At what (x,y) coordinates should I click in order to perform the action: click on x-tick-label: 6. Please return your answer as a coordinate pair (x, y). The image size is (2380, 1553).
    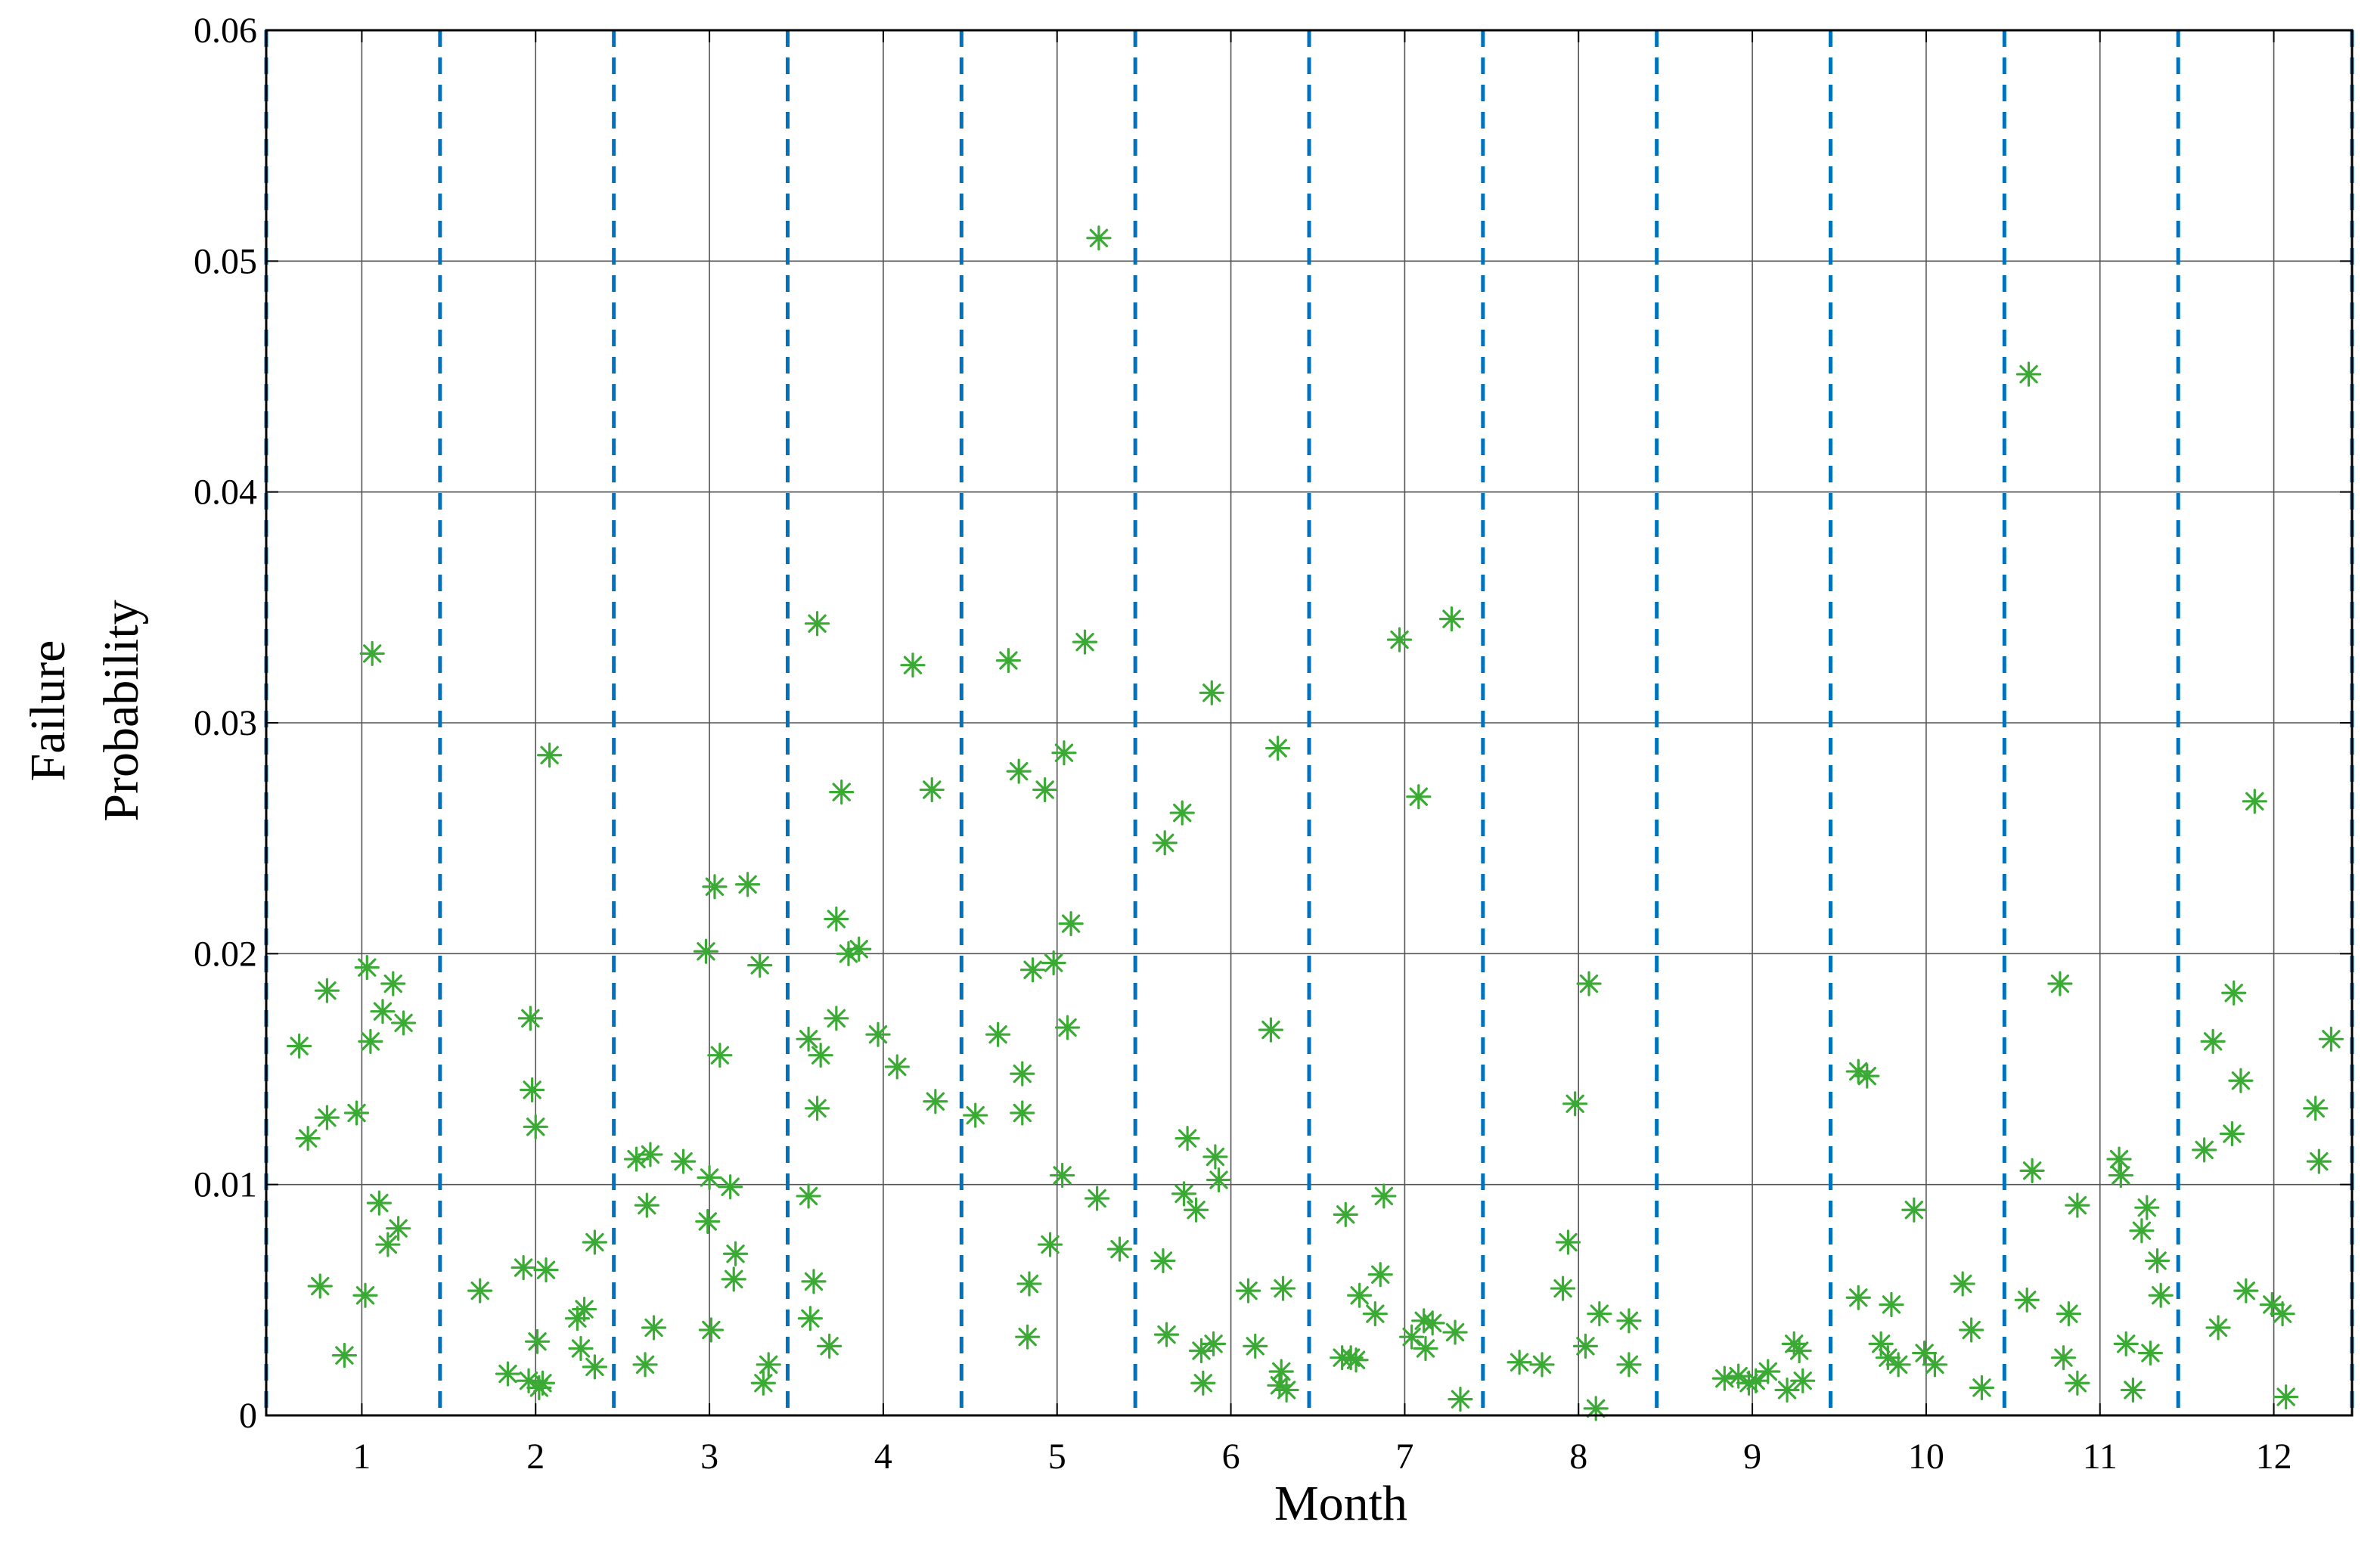
    Looking at the image, I should click on (1231, 1457).